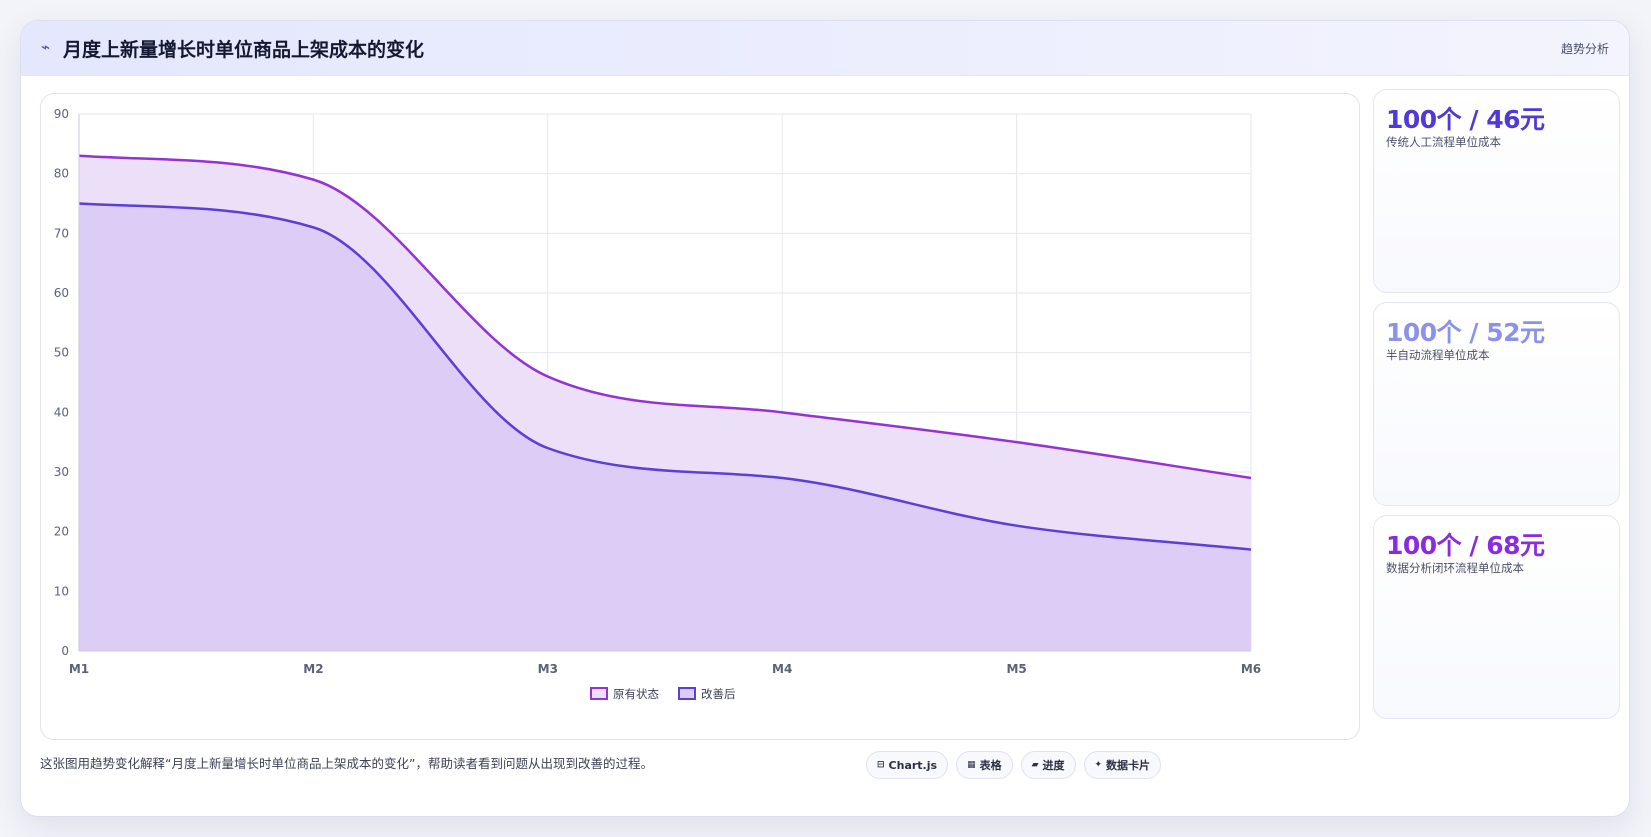  I want to click on badge-label: Chart.js, so click(913, 765).